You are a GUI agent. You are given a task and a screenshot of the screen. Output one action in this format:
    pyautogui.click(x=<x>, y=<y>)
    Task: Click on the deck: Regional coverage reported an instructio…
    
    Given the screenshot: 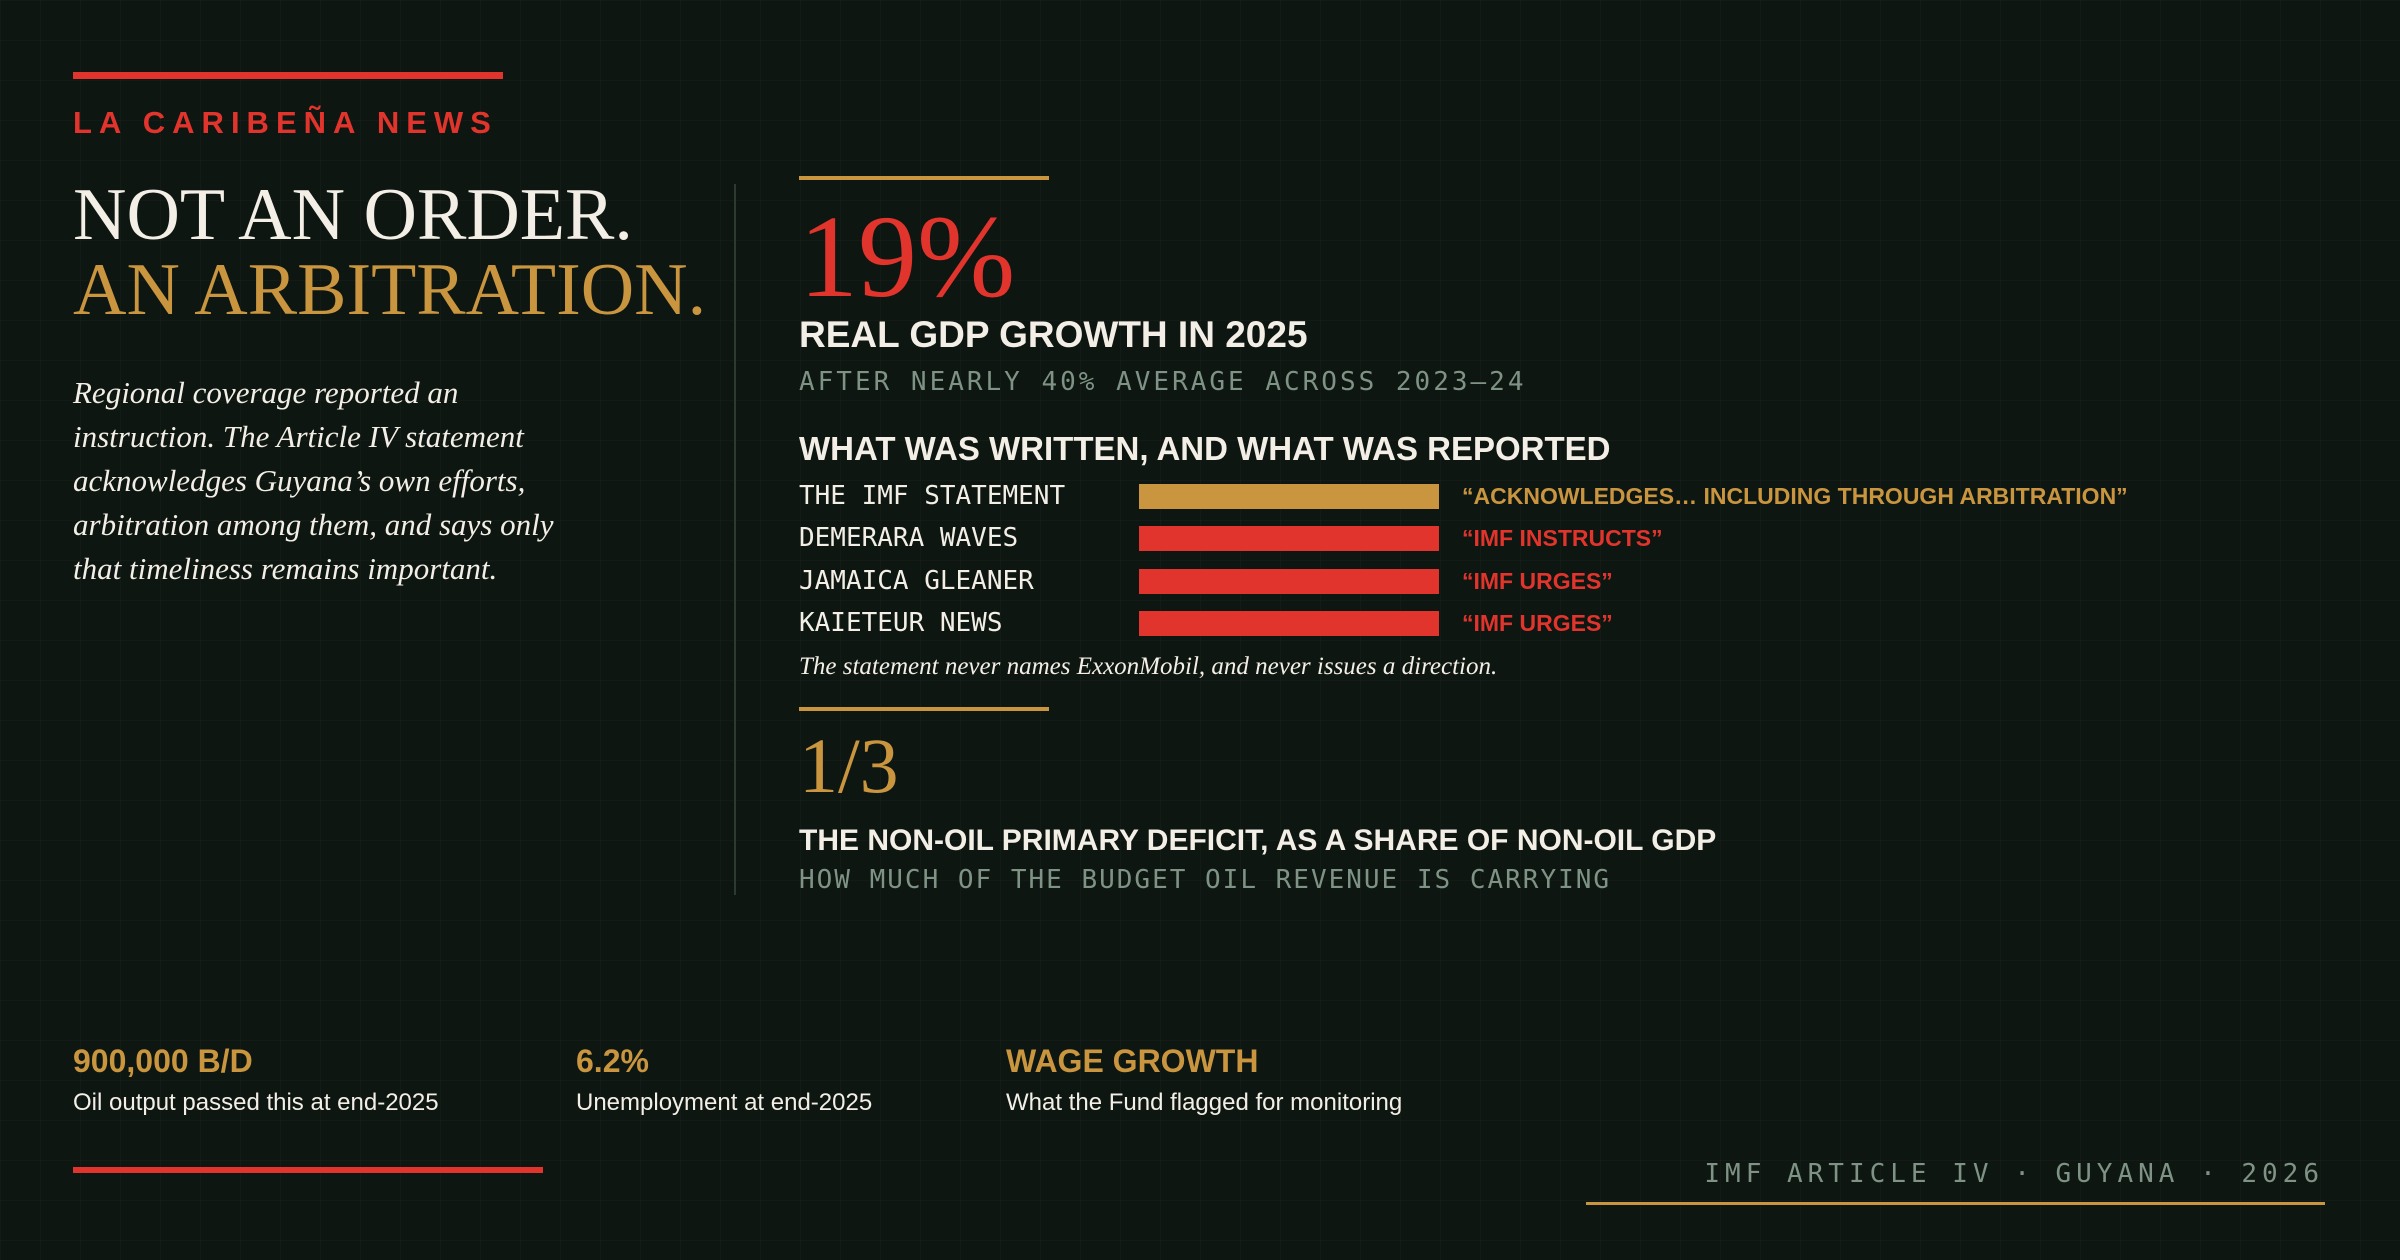 What is the action you would take?
    pyautogui.click(x=313, y=480)
    